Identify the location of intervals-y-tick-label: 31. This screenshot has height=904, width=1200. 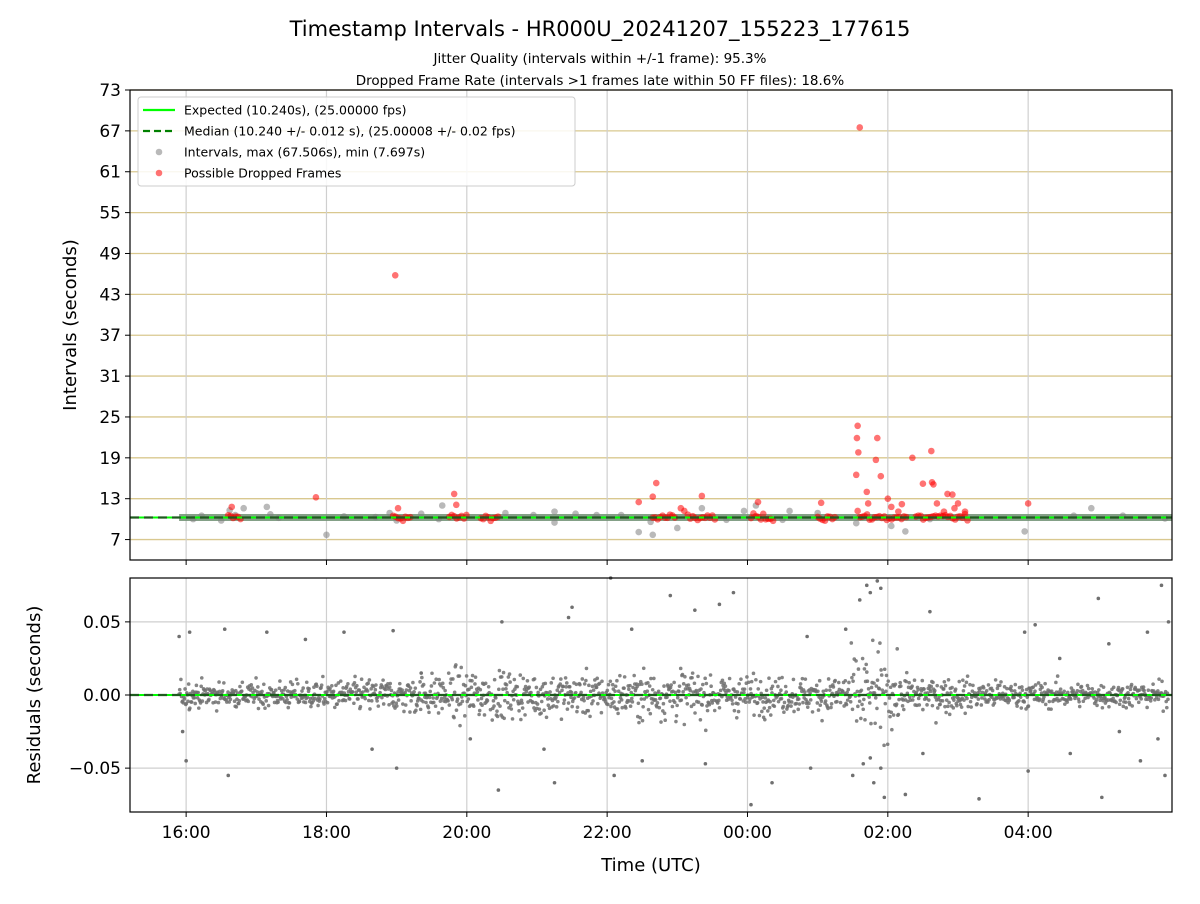
(110, 377).